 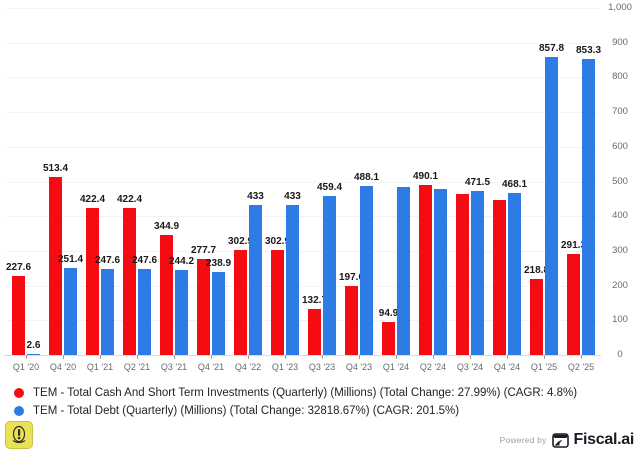 I want to click on bar-value-label: 468.1, so click(x=514, y=184).